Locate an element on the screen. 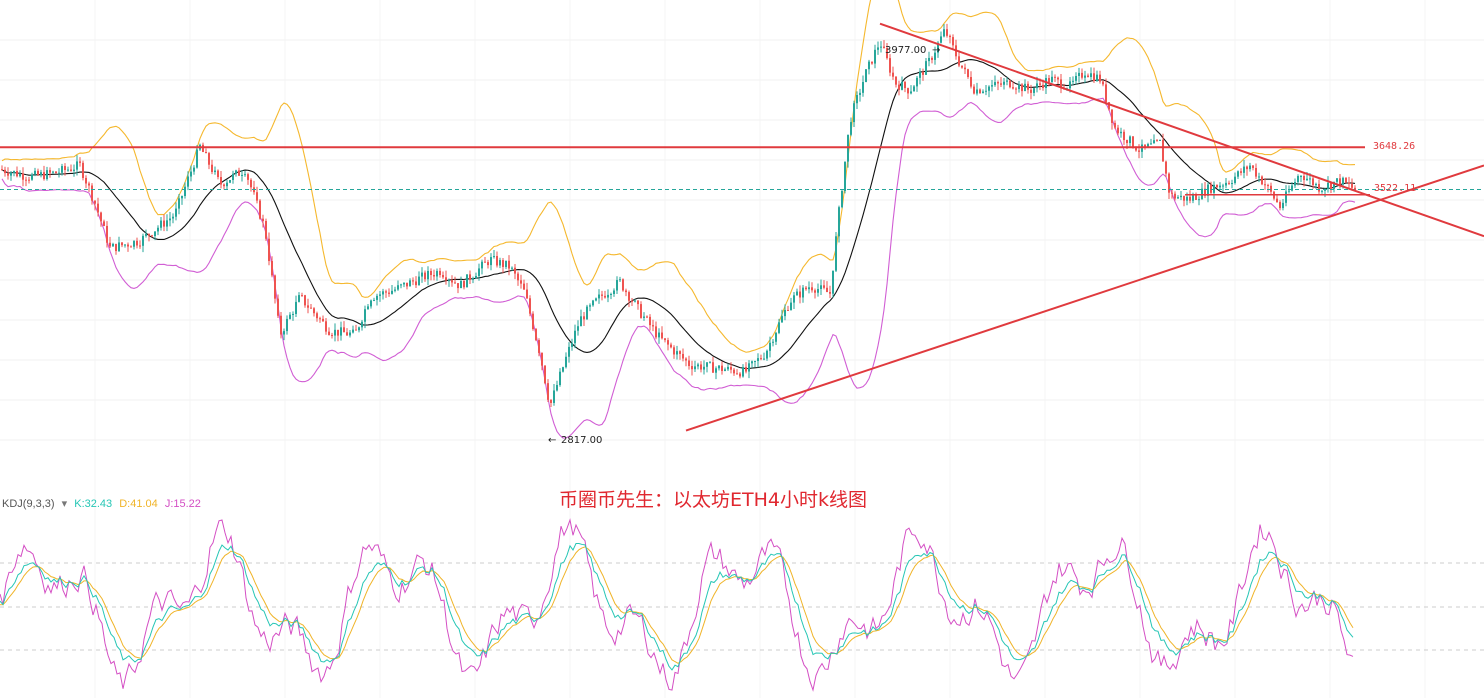 The height and width of the screenshot is (698, 1484). j-value: J:15.22 is located at coordinates (182, 504).